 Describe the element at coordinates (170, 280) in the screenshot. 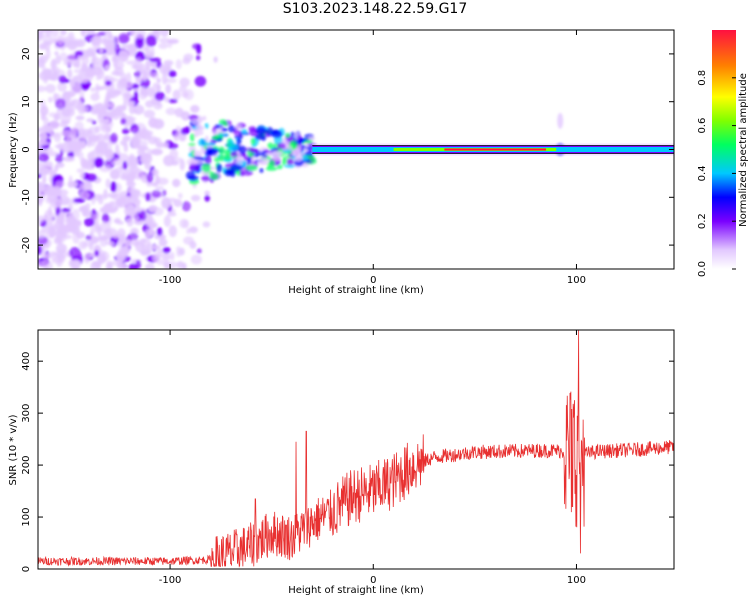

I see `spectrogram-xtick-label: -100` at that location.